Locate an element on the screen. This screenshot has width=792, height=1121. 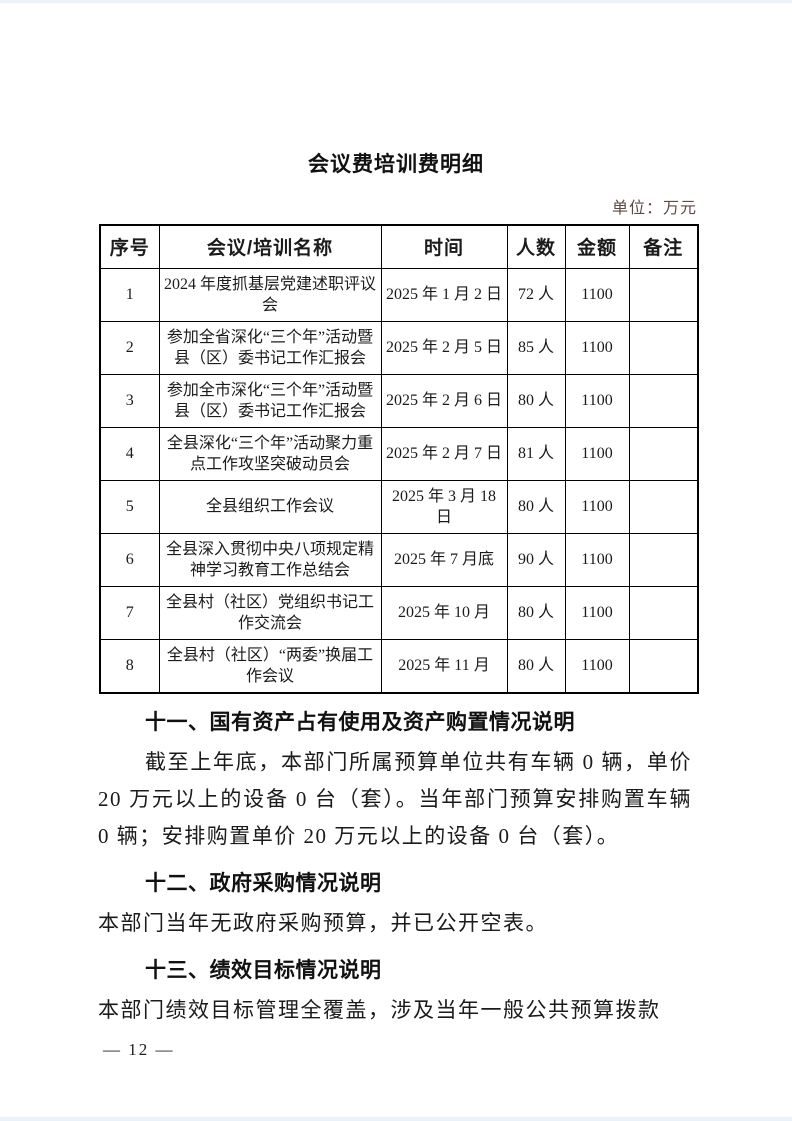
cell-name: 参加全省深化“三个年”活动暨县（区）委书记工作汇报会 is located at coordinates (270, 347).